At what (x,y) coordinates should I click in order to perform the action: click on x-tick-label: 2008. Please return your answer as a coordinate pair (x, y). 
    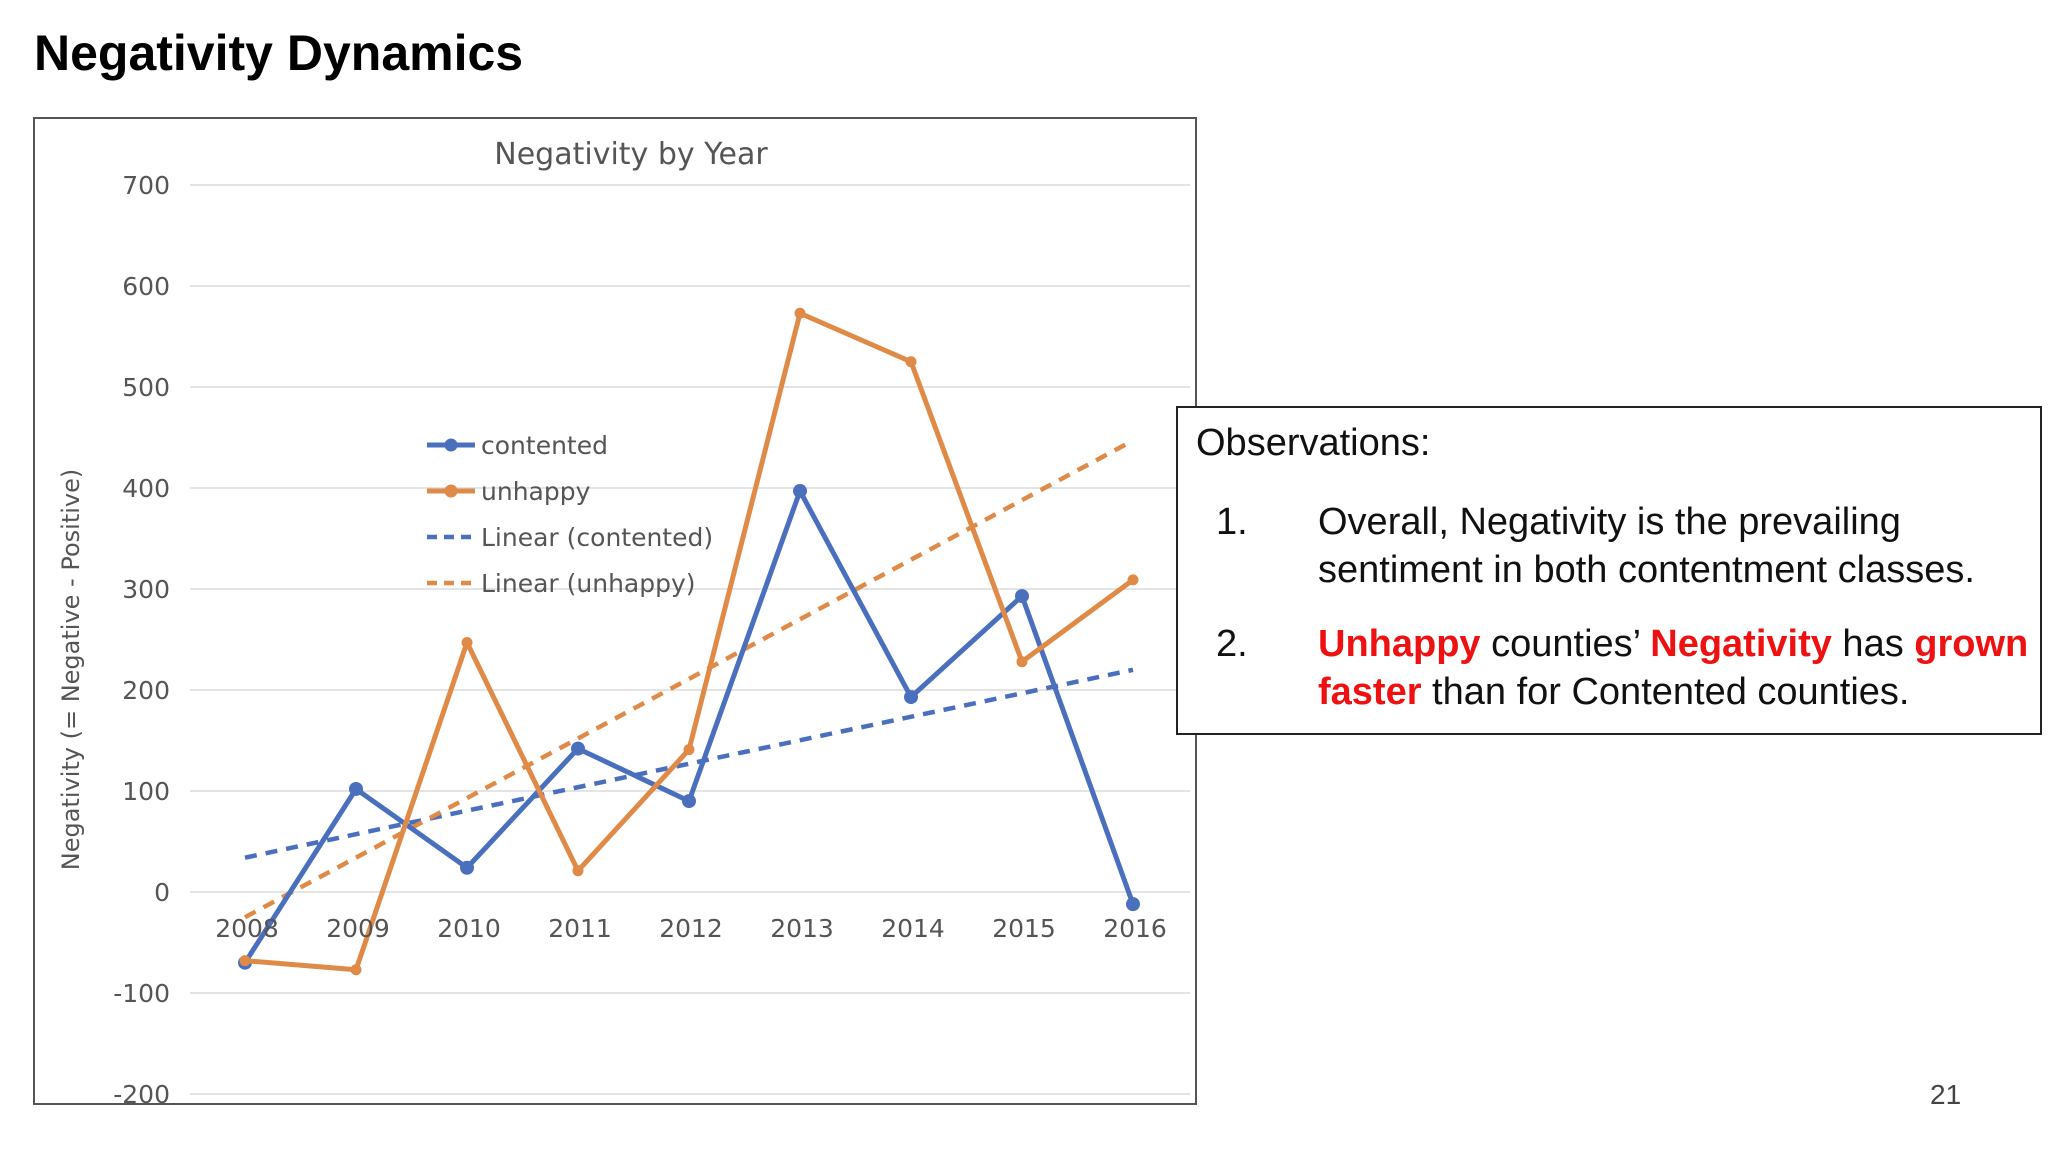
    Looking at the image, I should click on (247, 928).